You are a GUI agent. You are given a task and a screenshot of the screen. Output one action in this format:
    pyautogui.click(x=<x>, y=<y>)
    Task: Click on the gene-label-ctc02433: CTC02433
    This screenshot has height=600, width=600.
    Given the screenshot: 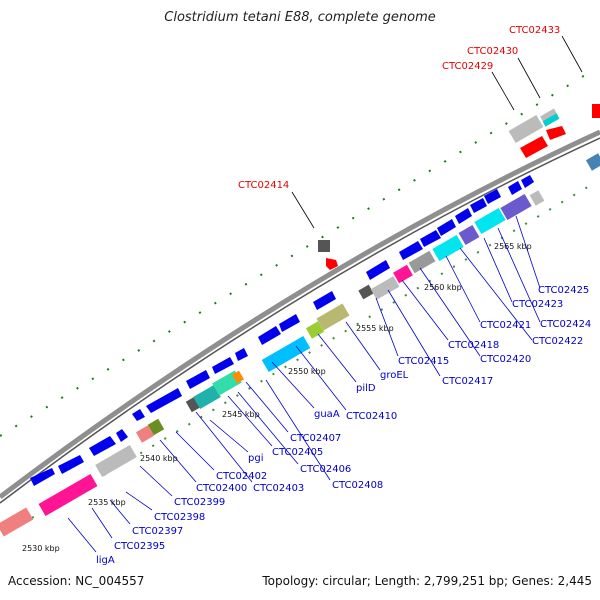 What is the action you would take?
    pyautogui.click(x=534, y=30)
    